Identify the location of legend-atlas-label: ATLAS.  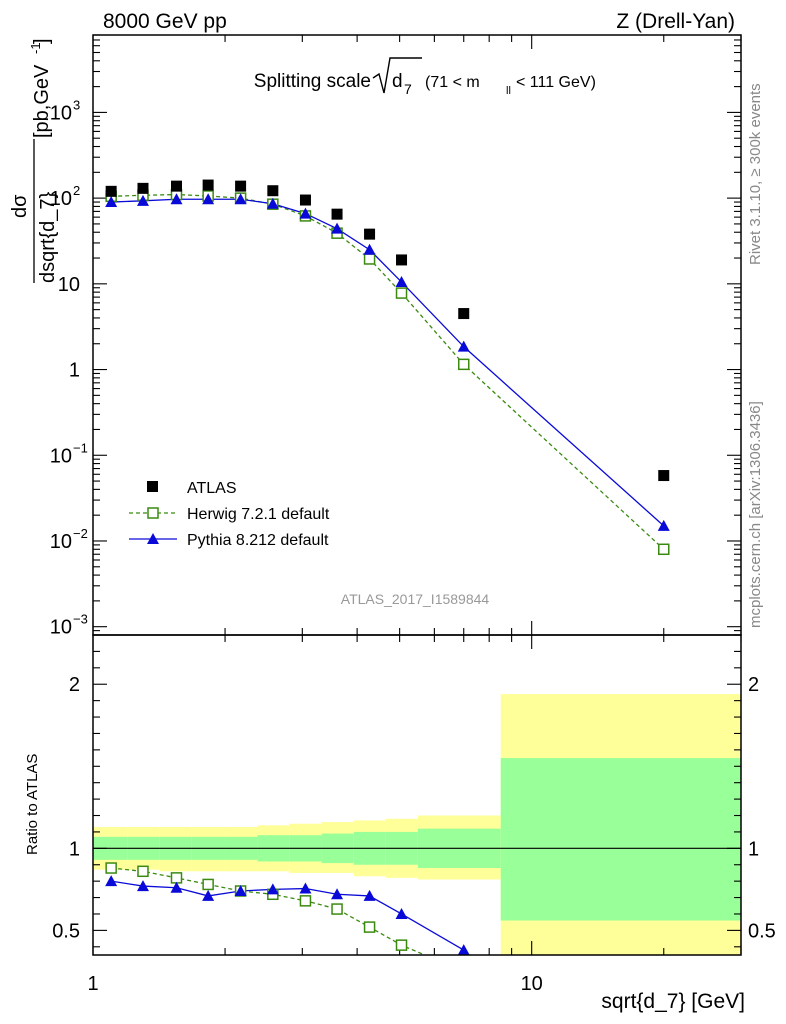
(212, 488).